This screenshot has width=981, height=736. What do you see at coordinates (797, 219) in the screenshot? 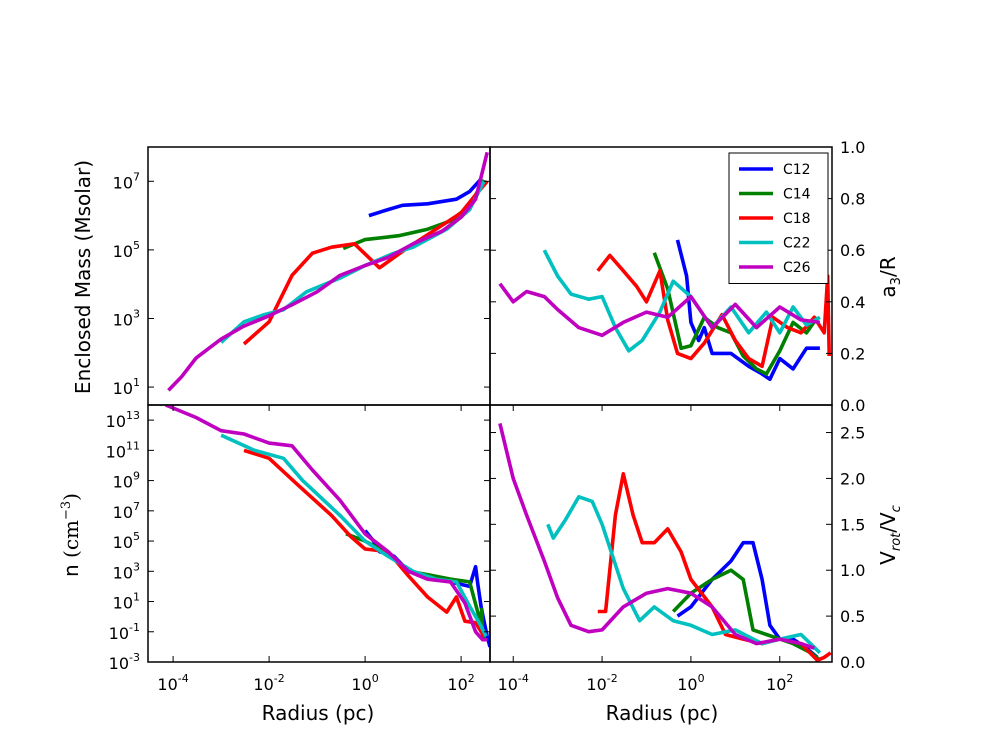
I see `legend-label-c18: C18` at bounding box center [797, 219].